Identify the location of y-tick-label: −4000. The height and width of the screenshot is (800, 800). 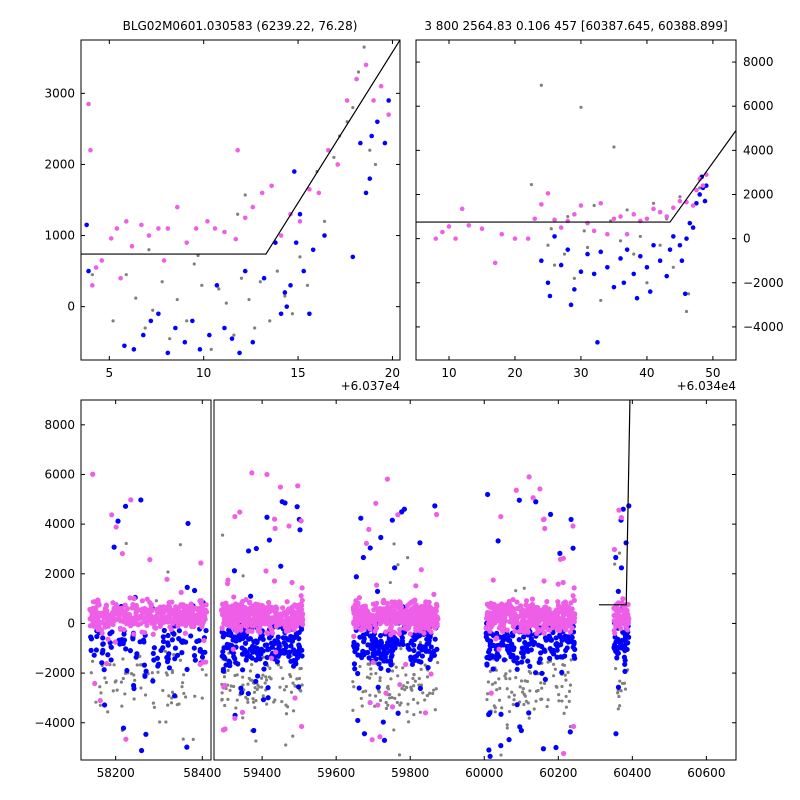
(54, 723).